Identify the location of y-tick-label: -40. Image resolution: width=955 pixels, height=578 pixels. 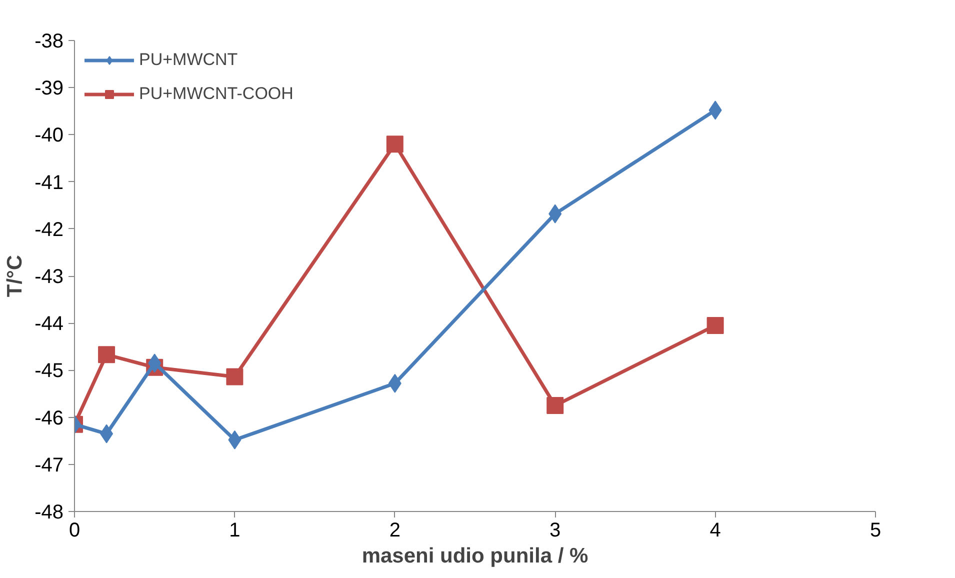
(49, 135).